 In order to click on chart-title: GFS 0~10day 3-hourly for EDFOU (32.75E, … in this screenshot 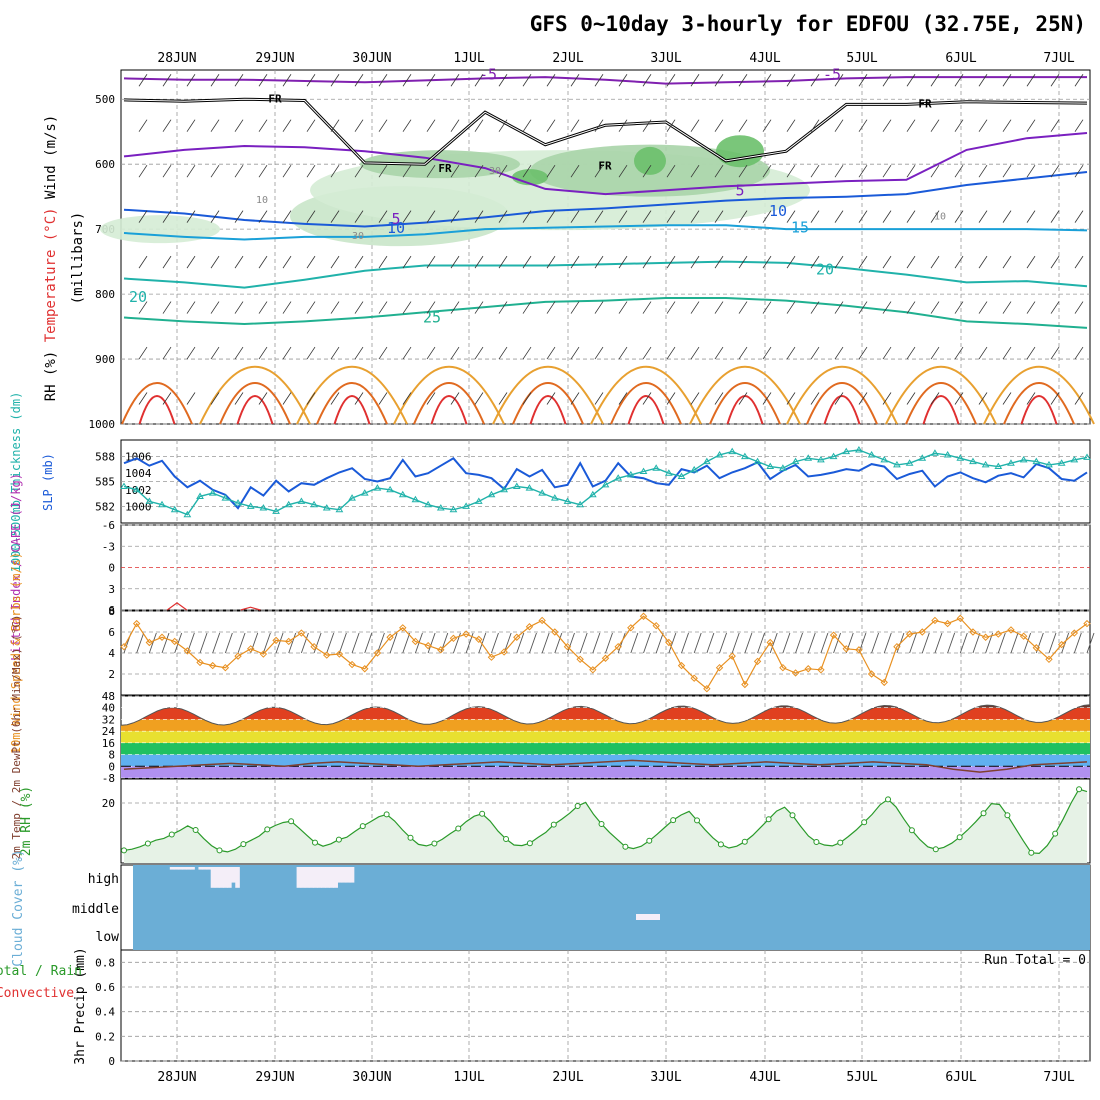, I will do `click(807, 24)`.